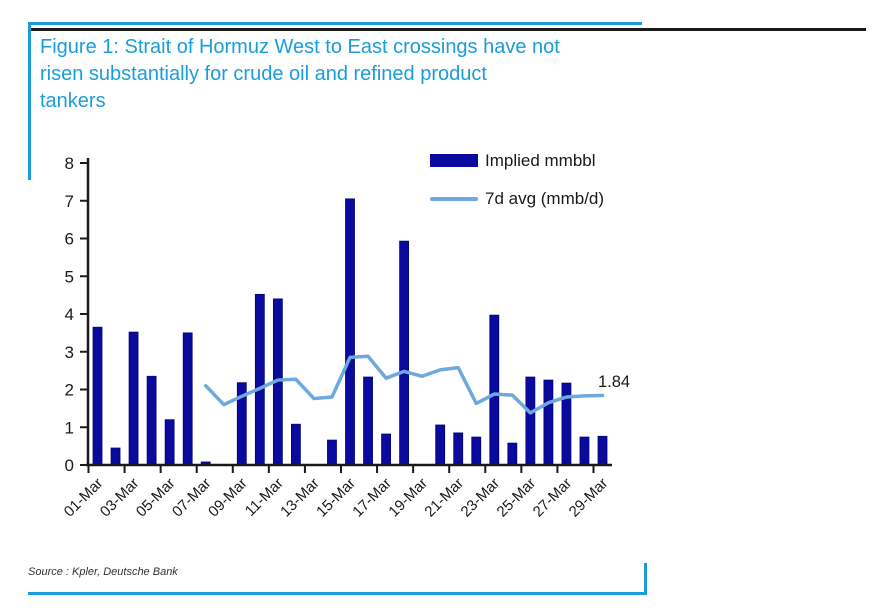  I want to click on y-axis-label: 6, so click(69, 239).